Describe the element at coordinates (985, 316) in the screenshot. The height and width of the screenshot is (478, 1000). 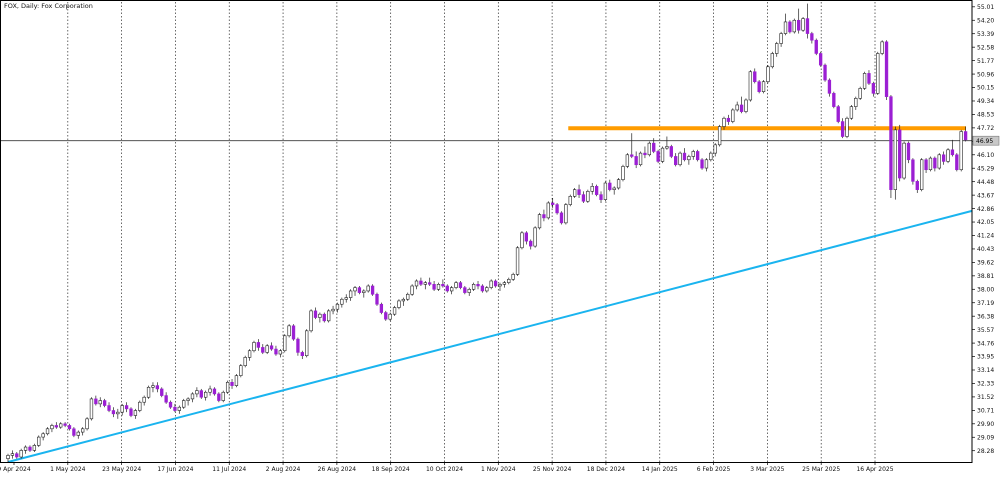
I see `y-tick-label: 36.38` at that location.